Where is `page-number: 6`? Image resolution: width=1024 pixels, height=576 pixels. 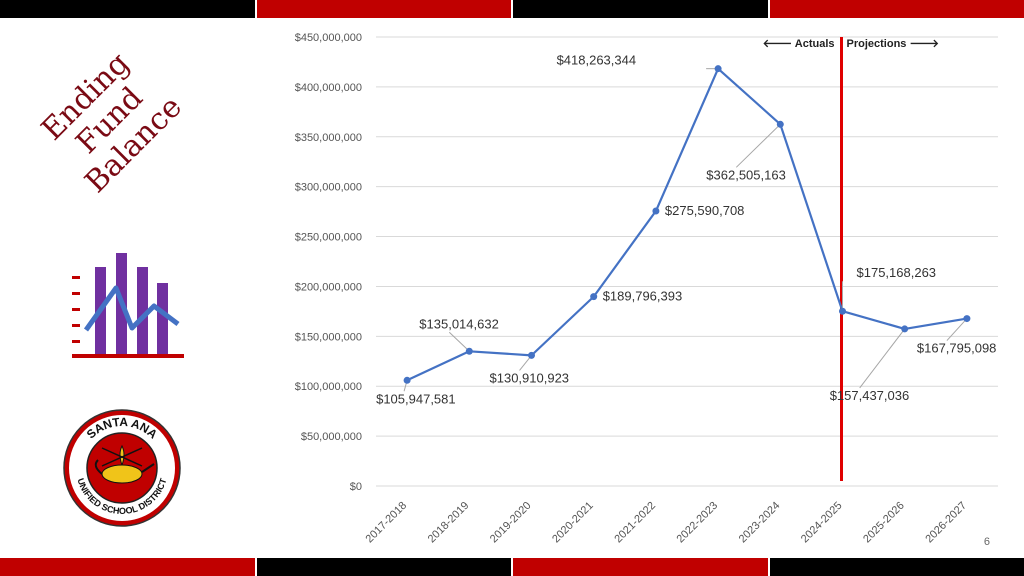 page-number: 6 is located at coordinates (986, 542).